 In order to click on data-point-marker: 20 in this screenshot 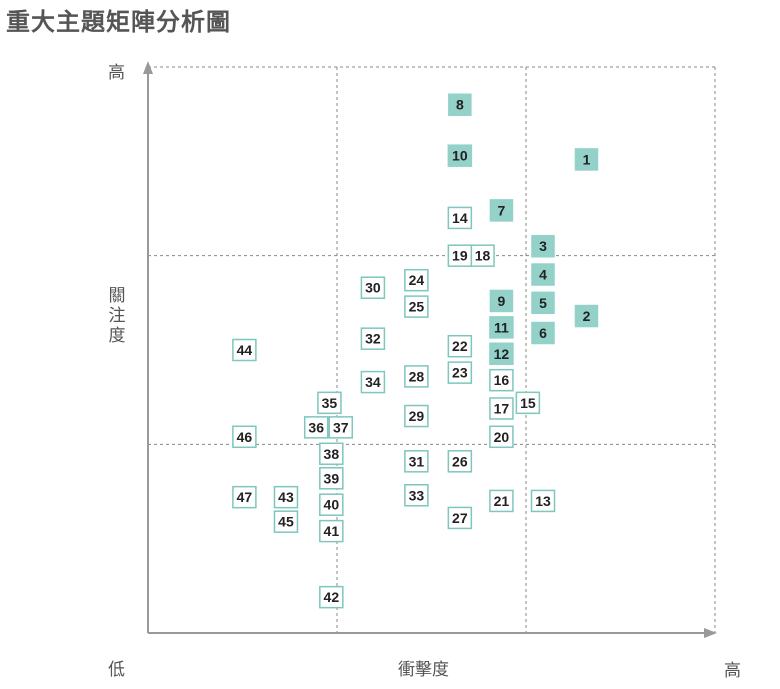, I will do `click(501, 437)`.